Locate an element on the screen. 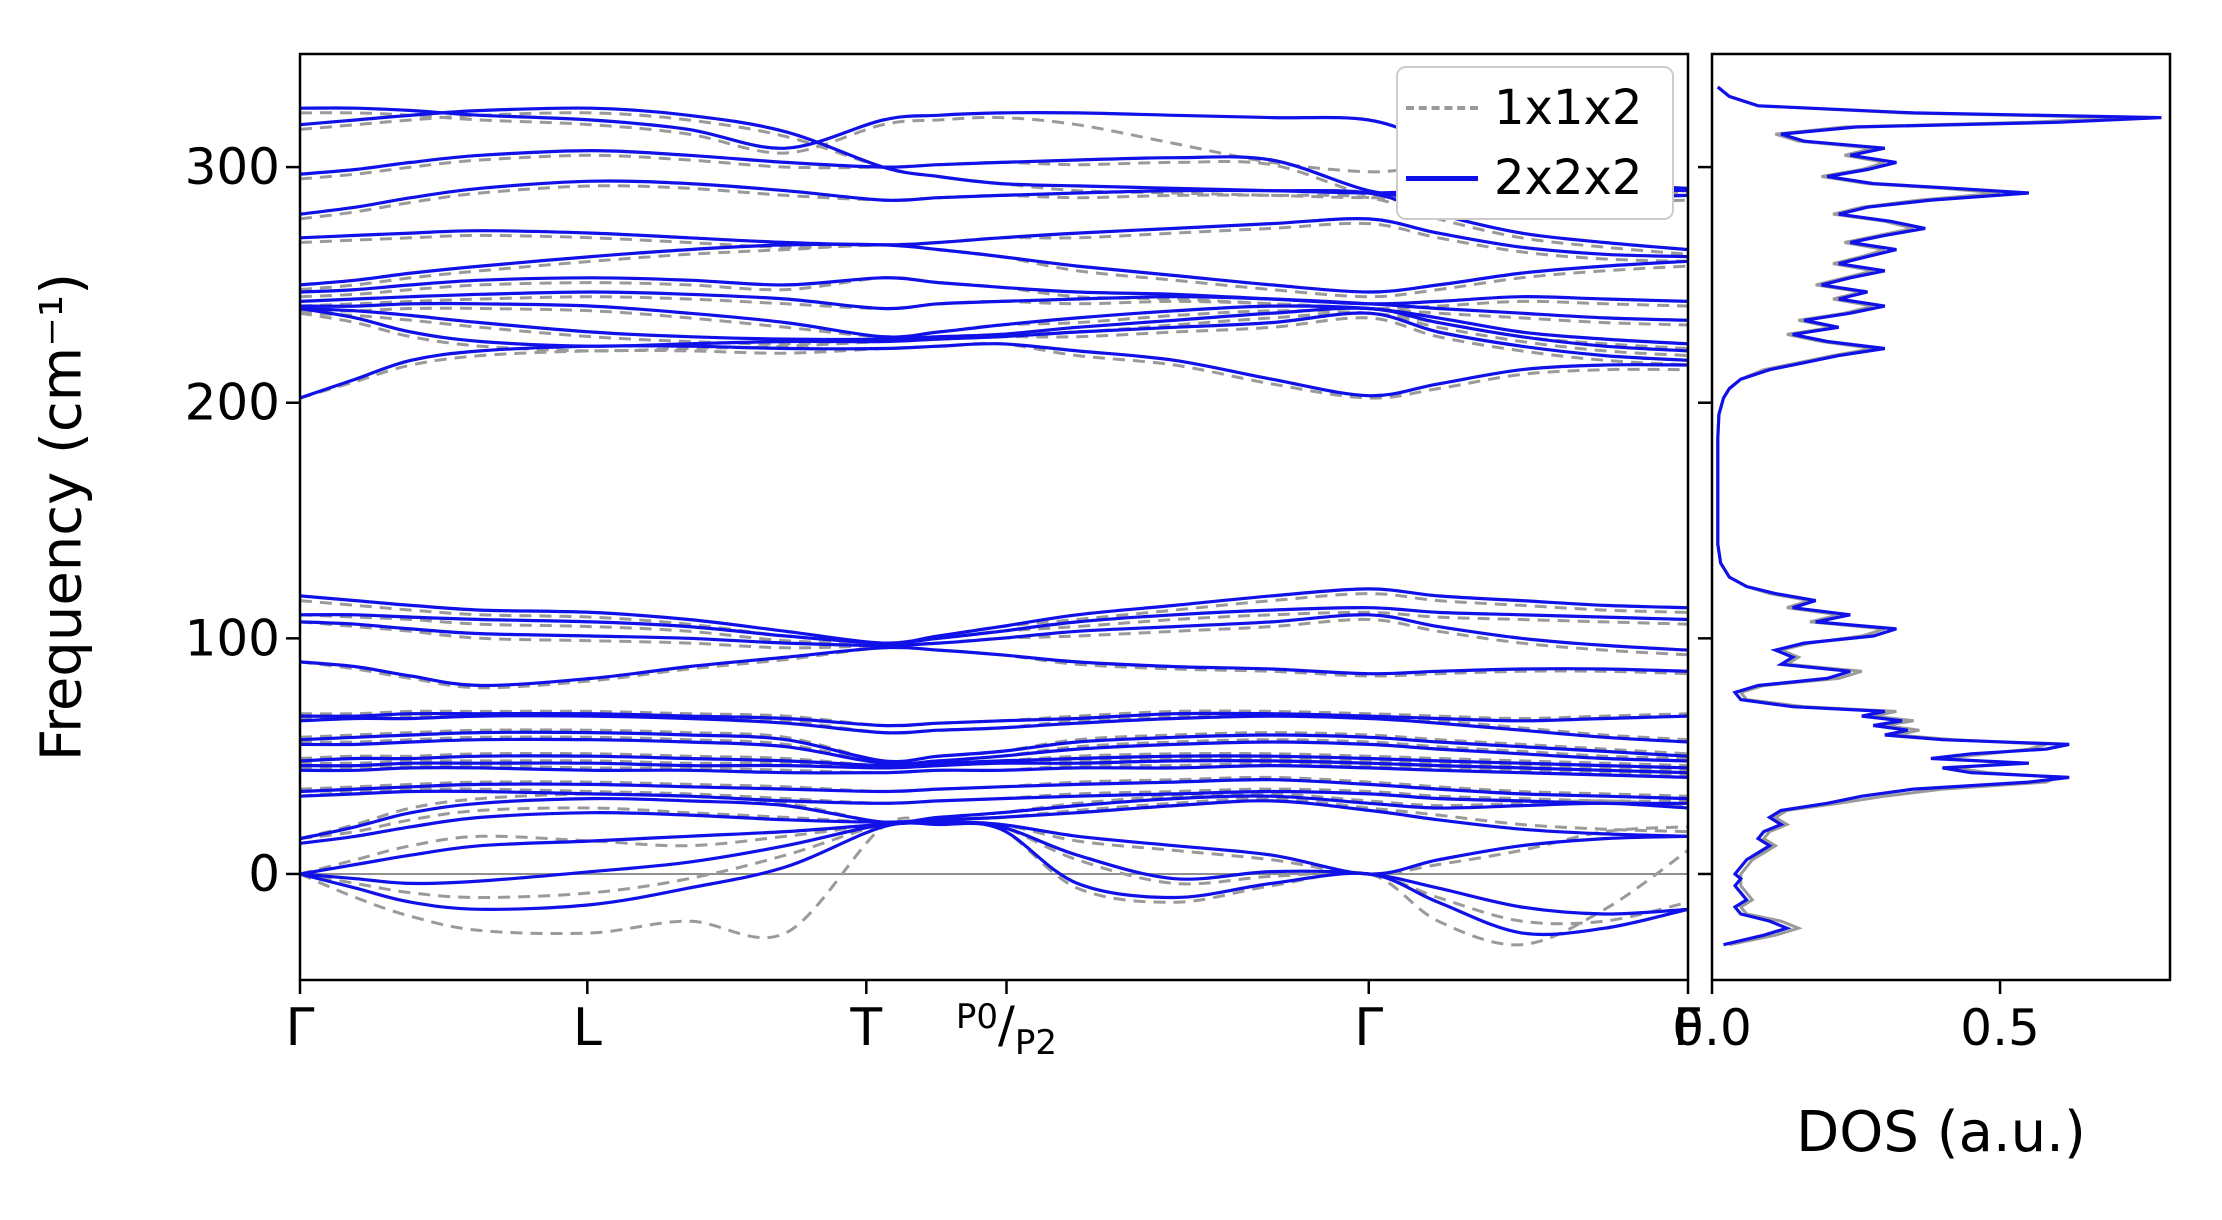  legend-item-1x1x2: 1x1x2 is located at coordinates (1535, 108).